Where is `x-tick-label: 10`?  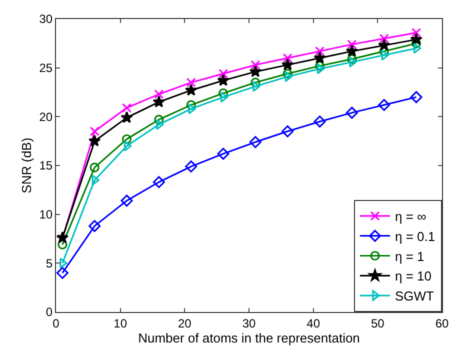 x-tick-label: 10 is located at coordinates (121, 323).